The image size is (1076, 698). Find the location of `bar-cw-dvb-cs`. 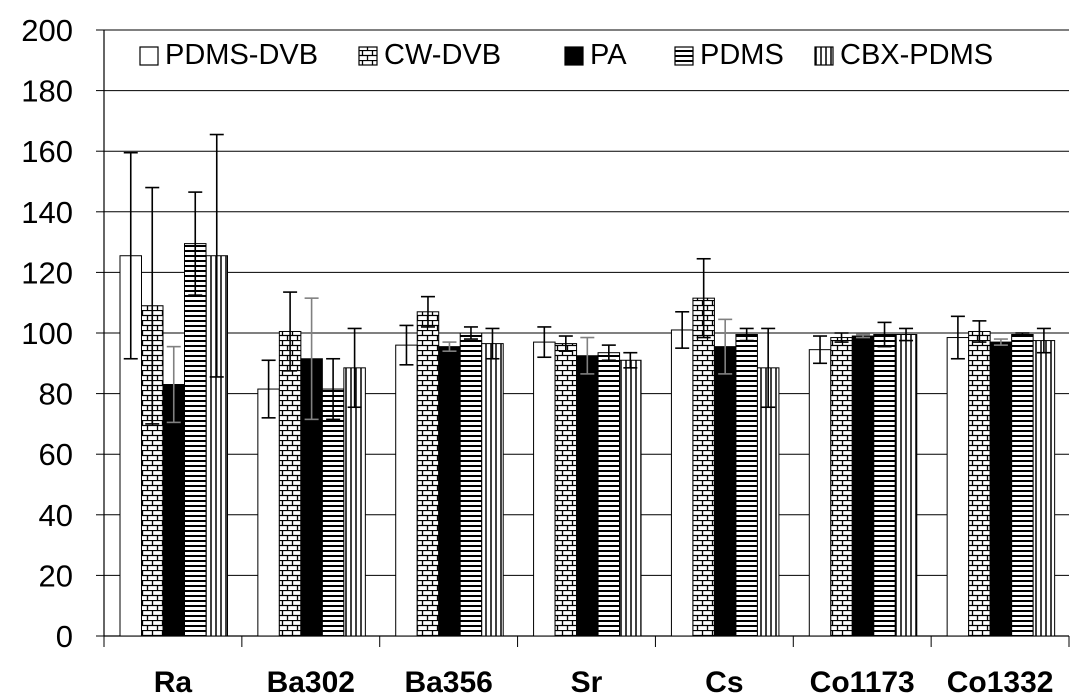

bar-cw-dvb-cs is located at coordinates (703, 467).